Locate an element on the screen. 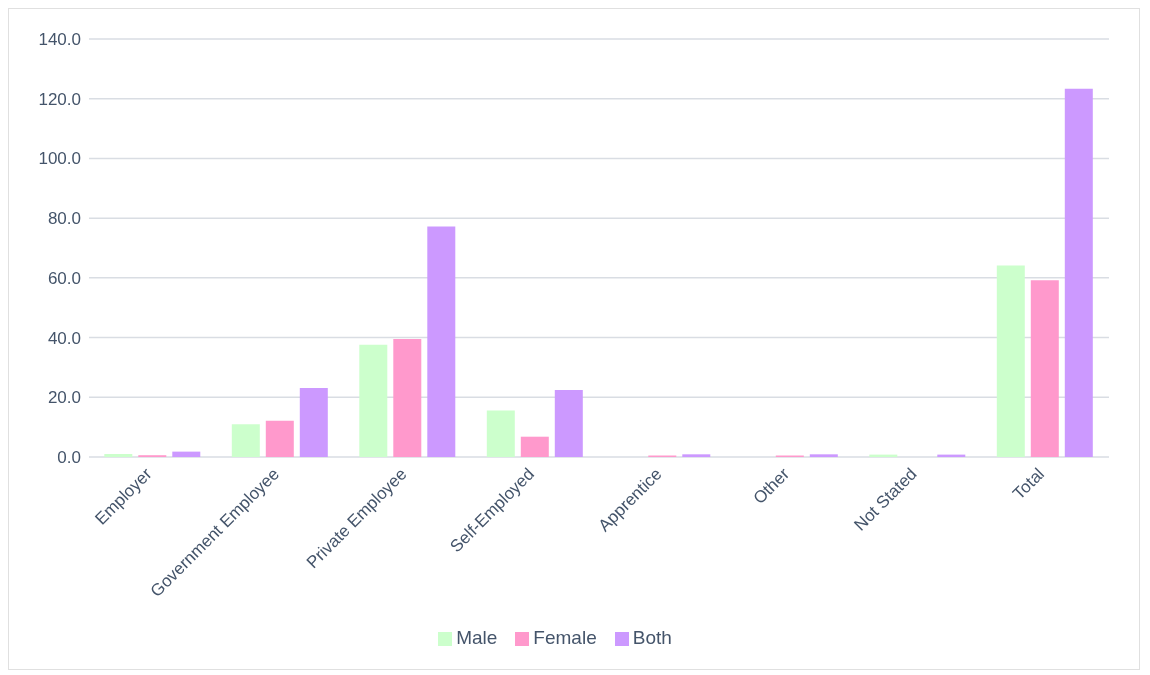 The height and width of the screenshot is (675, 1150). y-tick-label: 20.0 is located at coordinates (64, 398).